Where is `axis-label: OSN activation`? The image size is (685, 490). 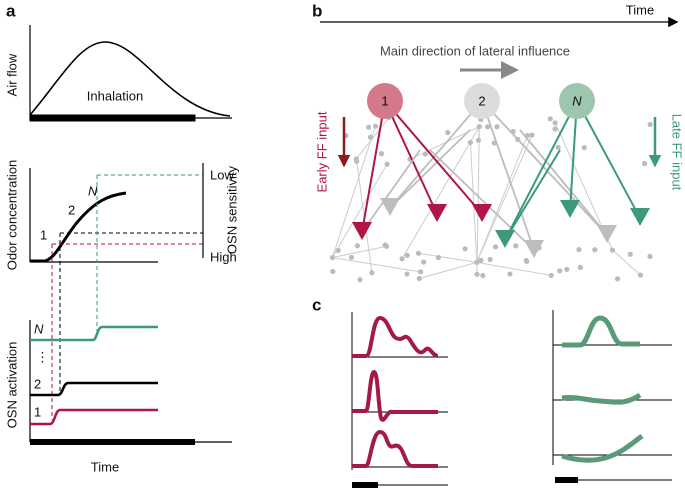
axis-label: OSN activation is located at coordinates (11, 385).